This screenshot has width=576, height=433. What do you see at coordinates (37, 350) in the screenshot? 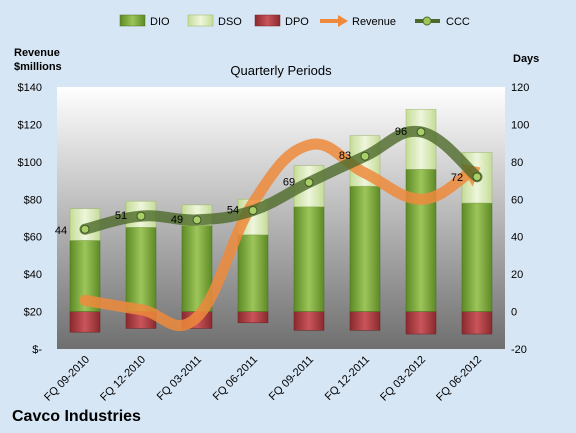
I see `left-tick-label: $-` at bounding box center [37, 350].